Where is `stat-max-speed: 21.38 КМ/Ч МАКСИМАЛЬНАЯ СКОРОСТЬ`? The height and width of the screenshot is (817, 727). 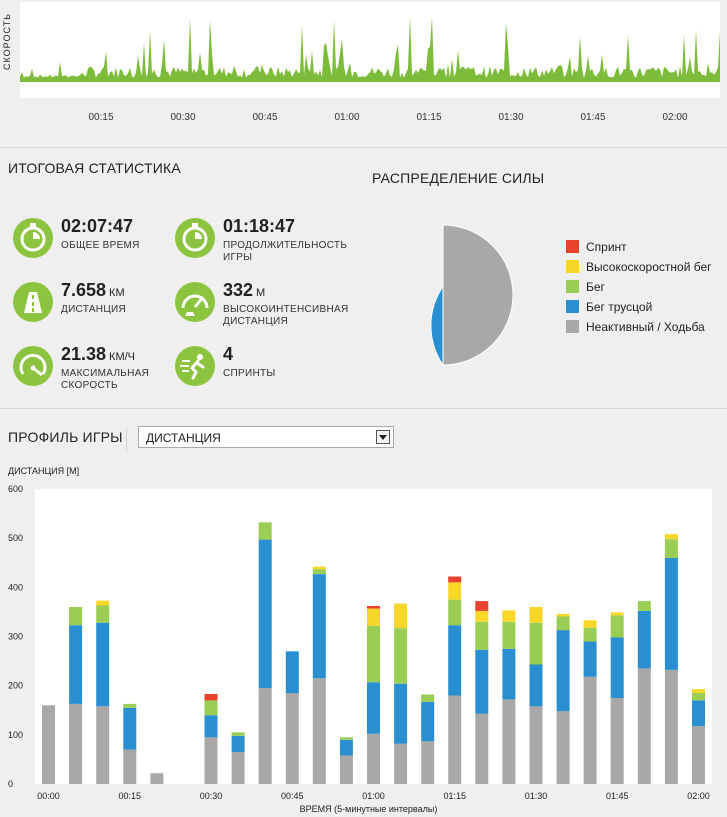 stat-max-speed: 21.38 КМ/Ч МАКСИМАЛЬНАЯ СКОРОСТЬ is located at coordinates (98, 371).